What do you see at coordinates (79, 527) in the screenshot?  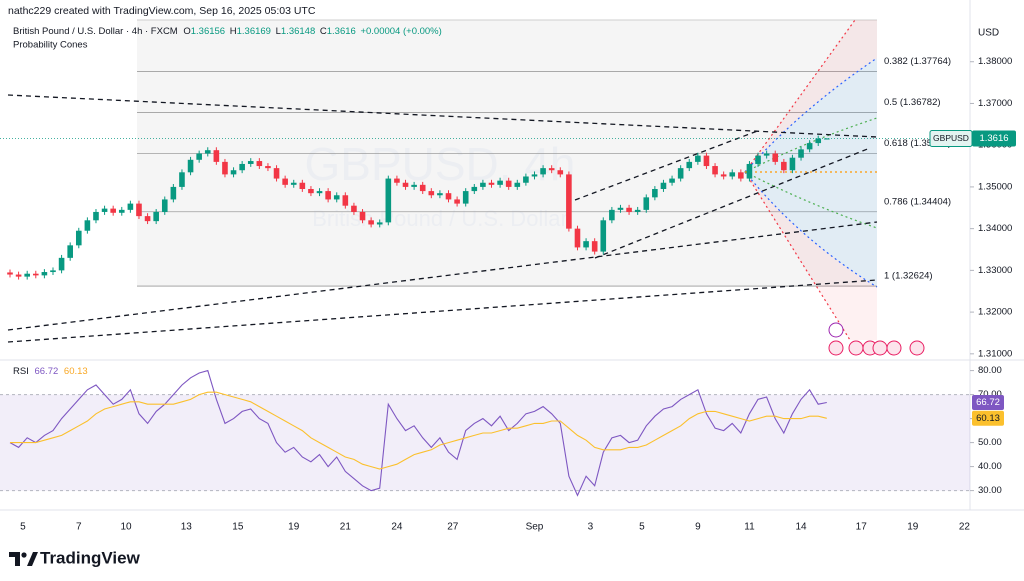 I see `x-tick-label: 7` at bounding box center [79, 527].